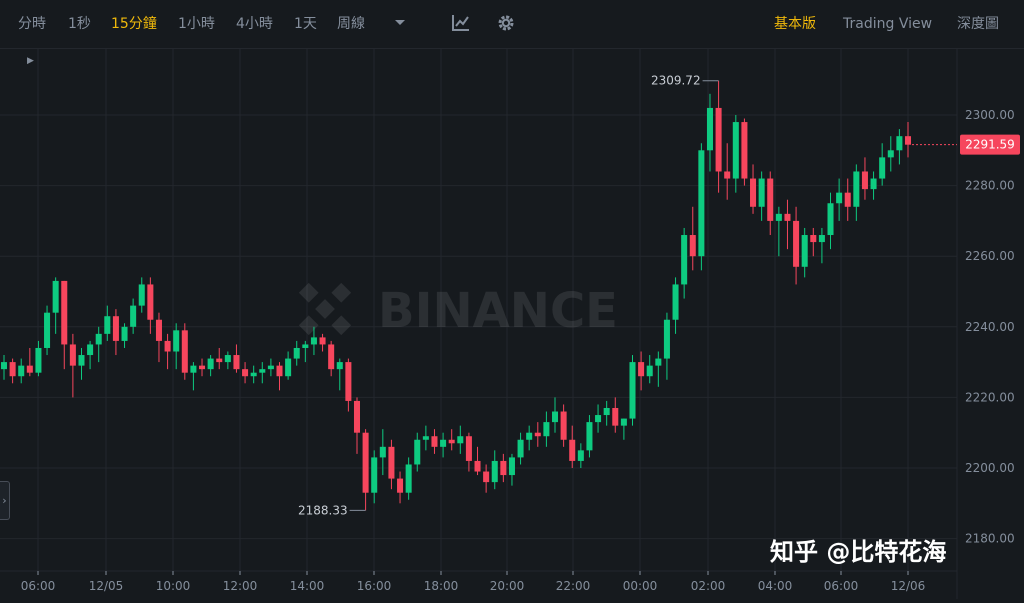  Describe the element at coordinates (676, 81) in the screenshot. I see `high-price-label: 2309.72` at that location.